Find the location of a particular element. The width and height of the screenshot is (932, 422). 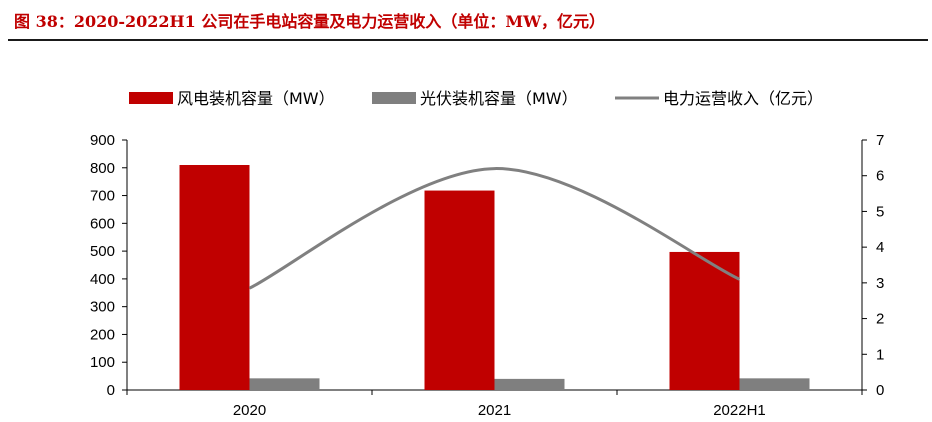

left-tick-label: 300 is located at coordinates (102, 307).